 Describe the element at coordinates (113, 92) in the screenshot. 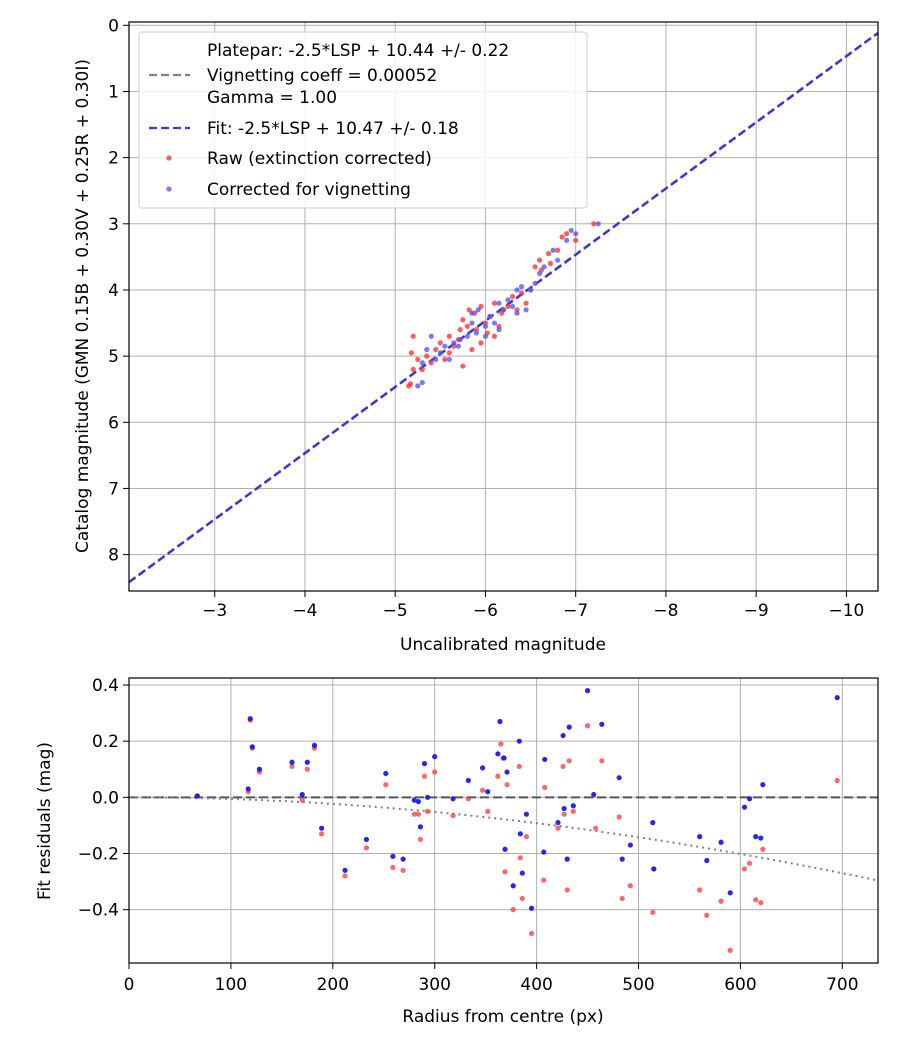

I see `y-tick-label: 1` at that location.